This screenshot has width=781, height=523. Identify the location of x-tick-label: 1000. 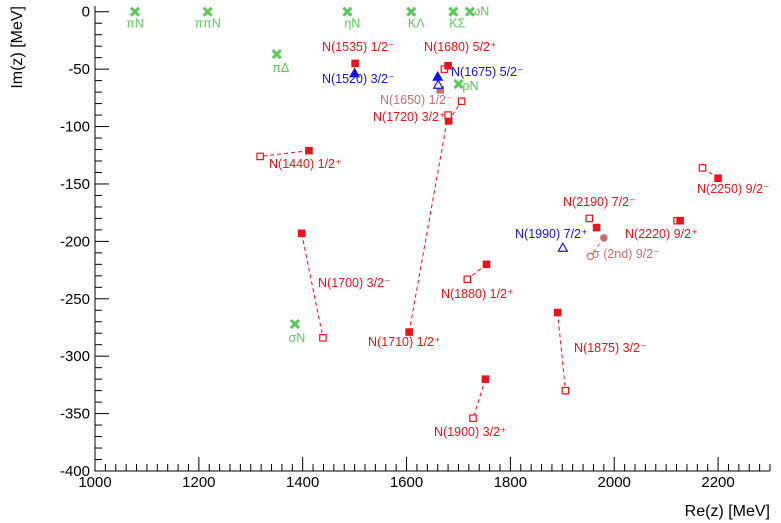
(94, 482).